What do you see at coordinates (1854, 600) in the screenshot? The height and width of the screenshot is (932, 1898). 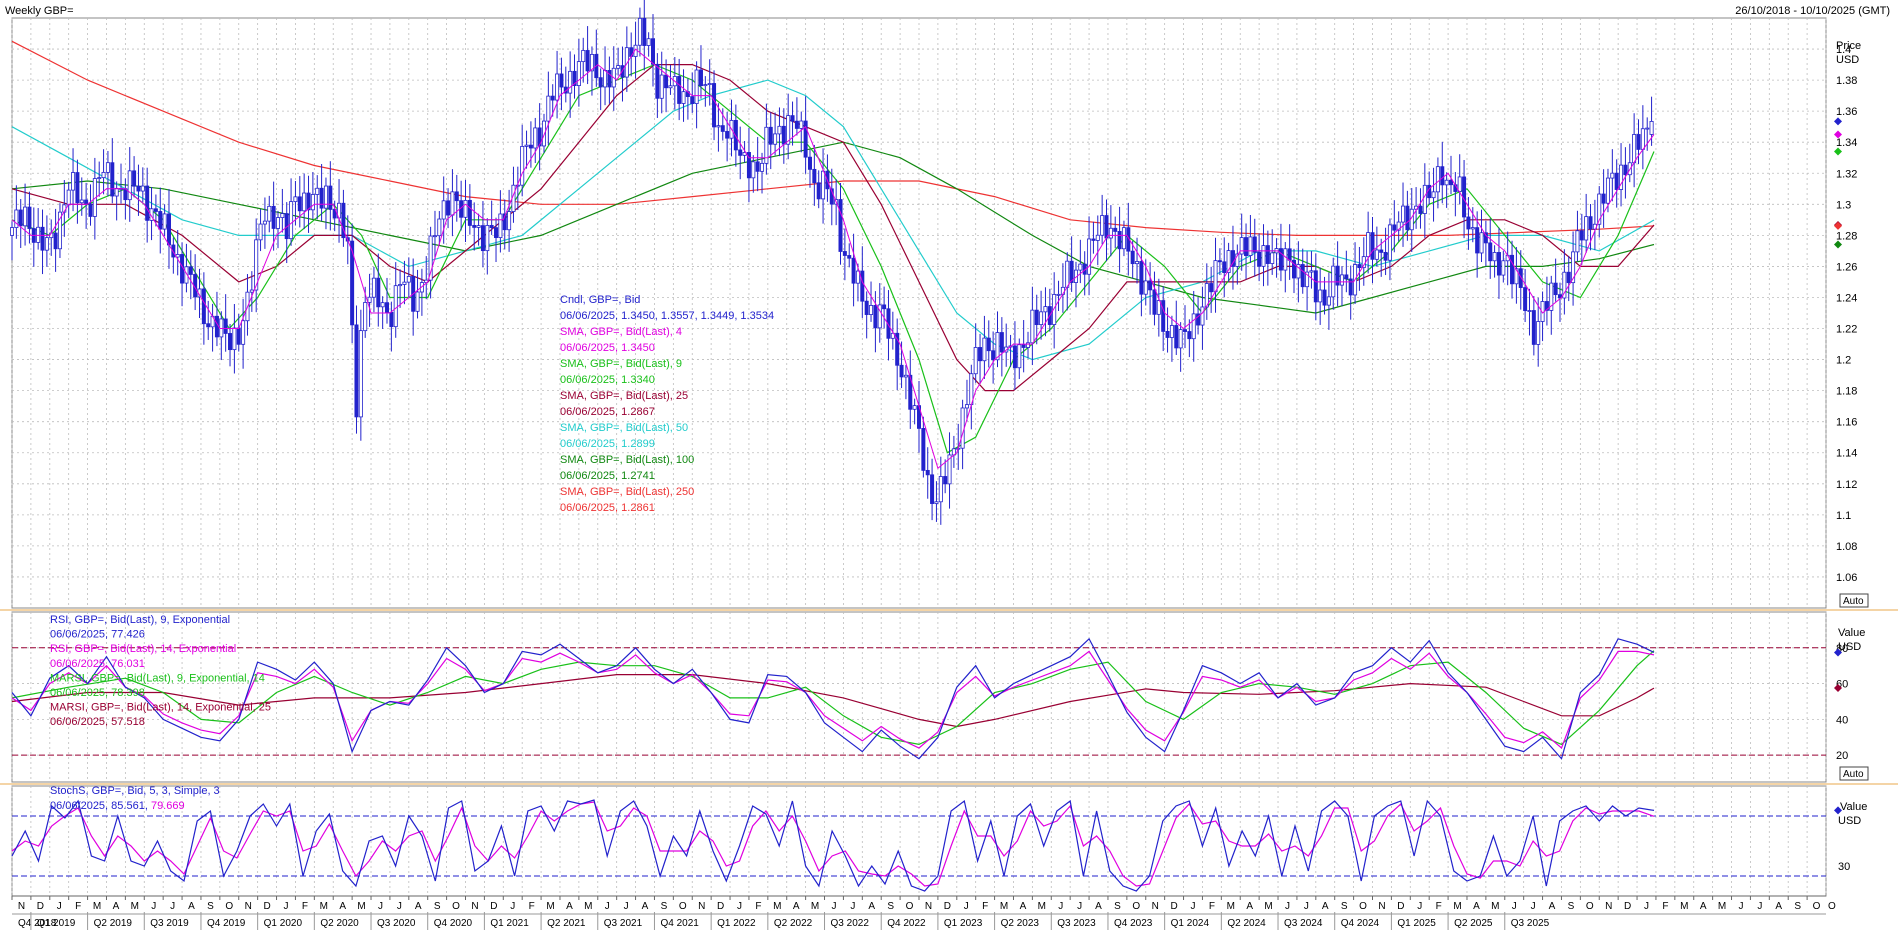 I see `price-auto-button` at bounding box center [1854, 600].